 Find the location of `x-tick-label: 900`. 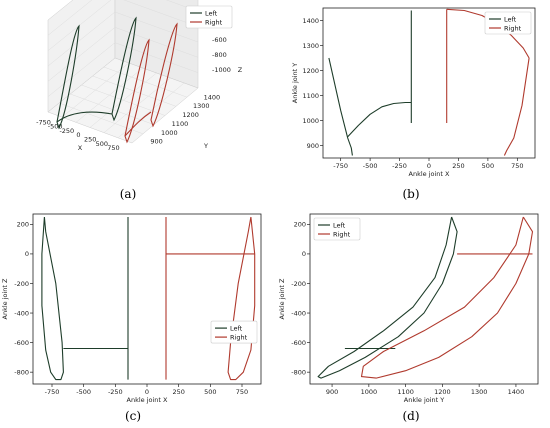

x-tick-label: 900 is located at coordinates (332, 392).